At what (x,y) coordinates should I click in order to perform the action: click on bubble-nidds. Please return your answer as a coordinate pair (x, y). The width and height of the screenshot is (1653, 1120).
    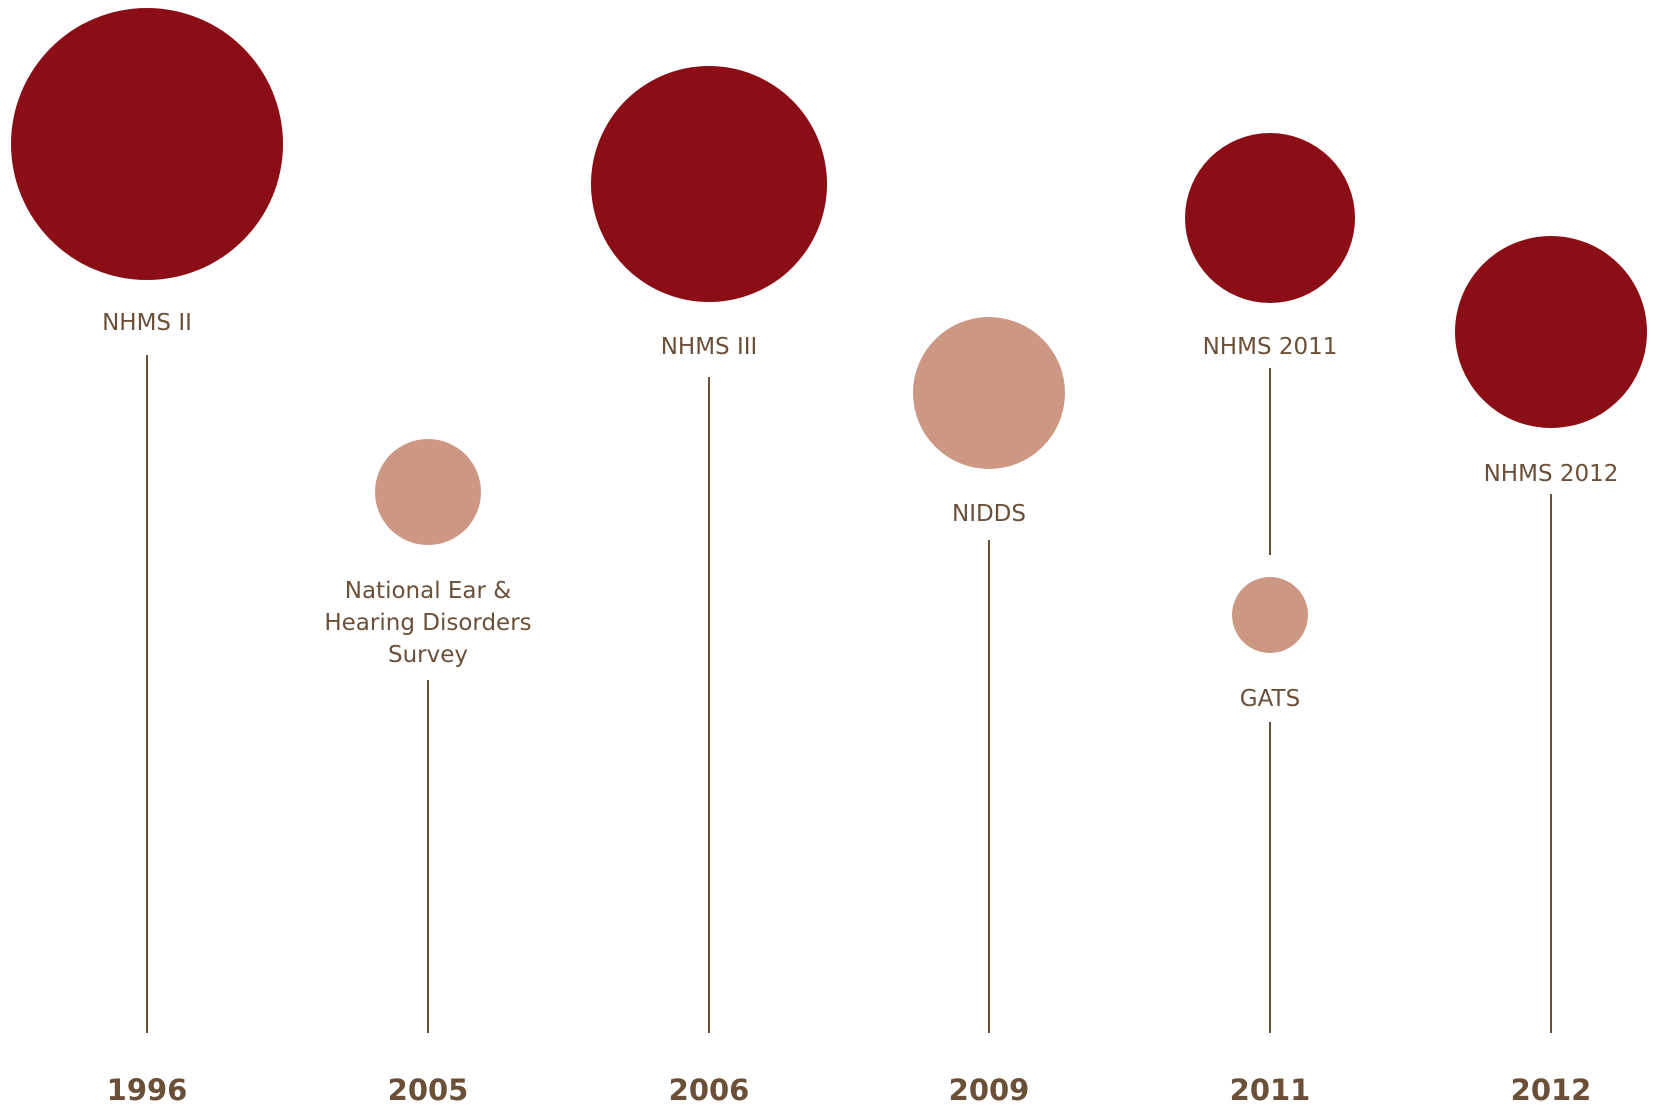
    Looking at the image, I should click on (989, 393).